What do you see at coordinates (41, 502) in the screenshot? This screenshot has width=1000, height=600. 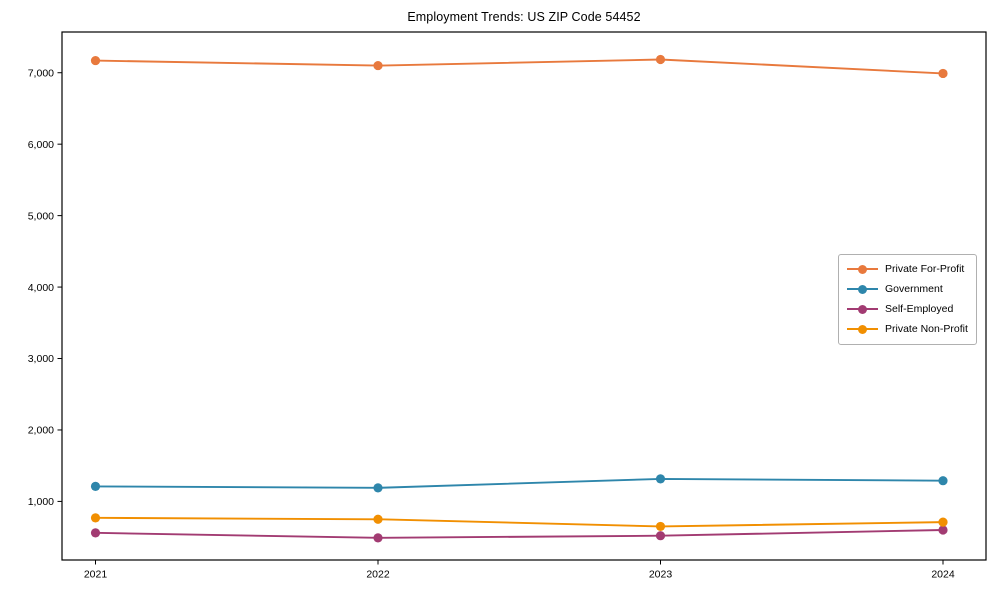 I see `y-tick-label: 1,000` at bounding box center [41, 502].